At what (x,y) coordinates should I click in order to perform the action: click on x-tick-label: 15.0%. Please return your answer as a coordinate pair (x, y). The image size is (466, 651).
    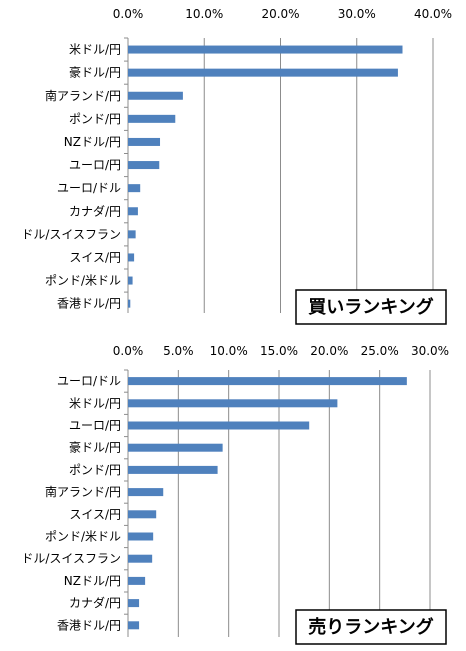
    Looking at the image, I should click on (279, 351).